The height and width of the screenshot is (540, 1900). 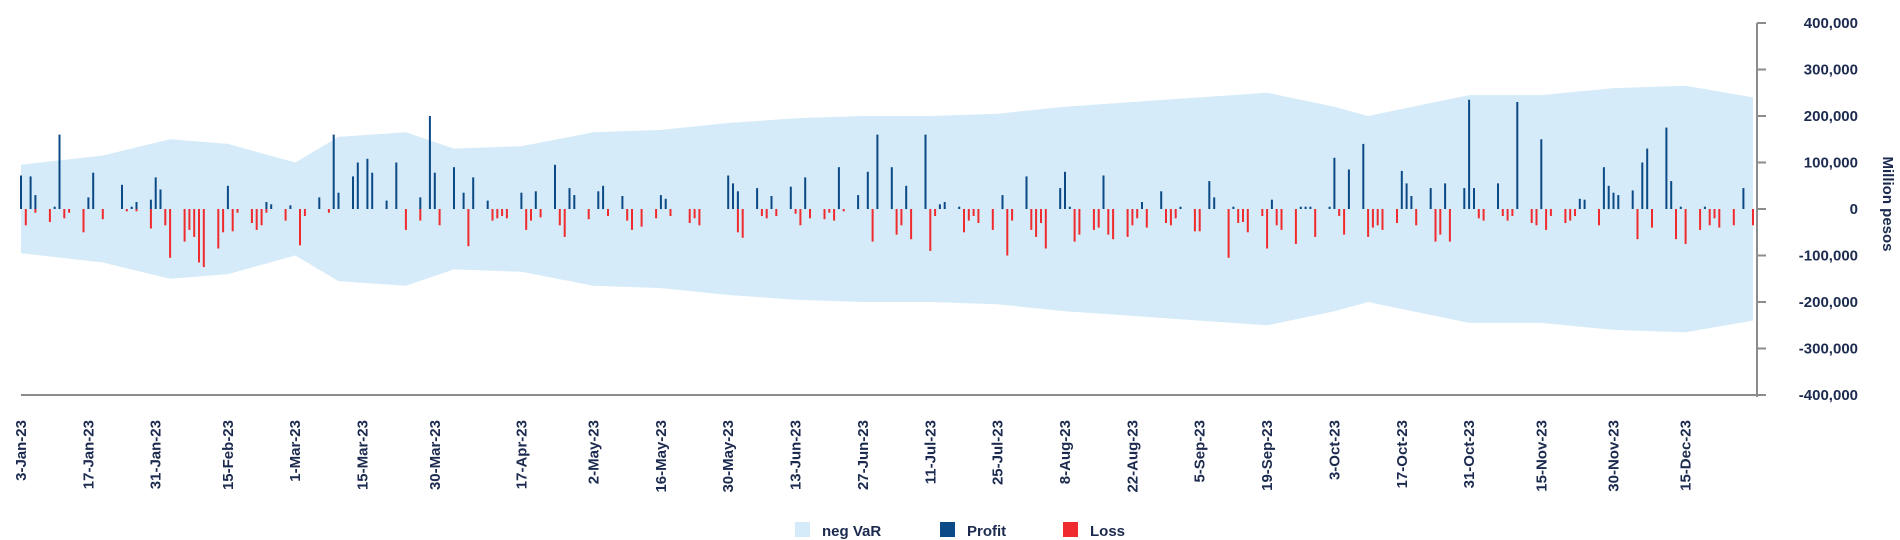 What do you see at coordinates (728, 456) in the screenshot?
I see `x-tick-label: 30-May-23` at bounding box center [728, 456].